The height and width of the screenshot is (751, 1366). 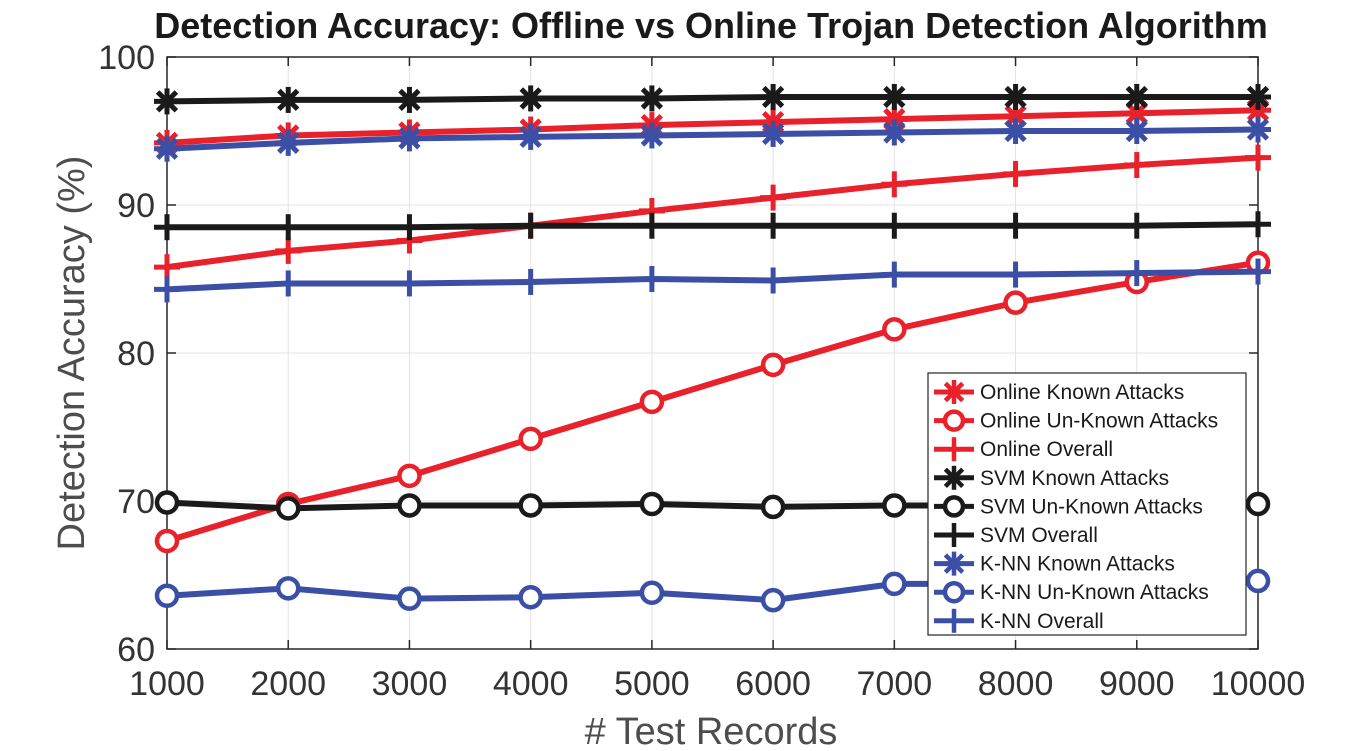 I want to click on x-tick-label: 3000, so click(x=410, y=684).